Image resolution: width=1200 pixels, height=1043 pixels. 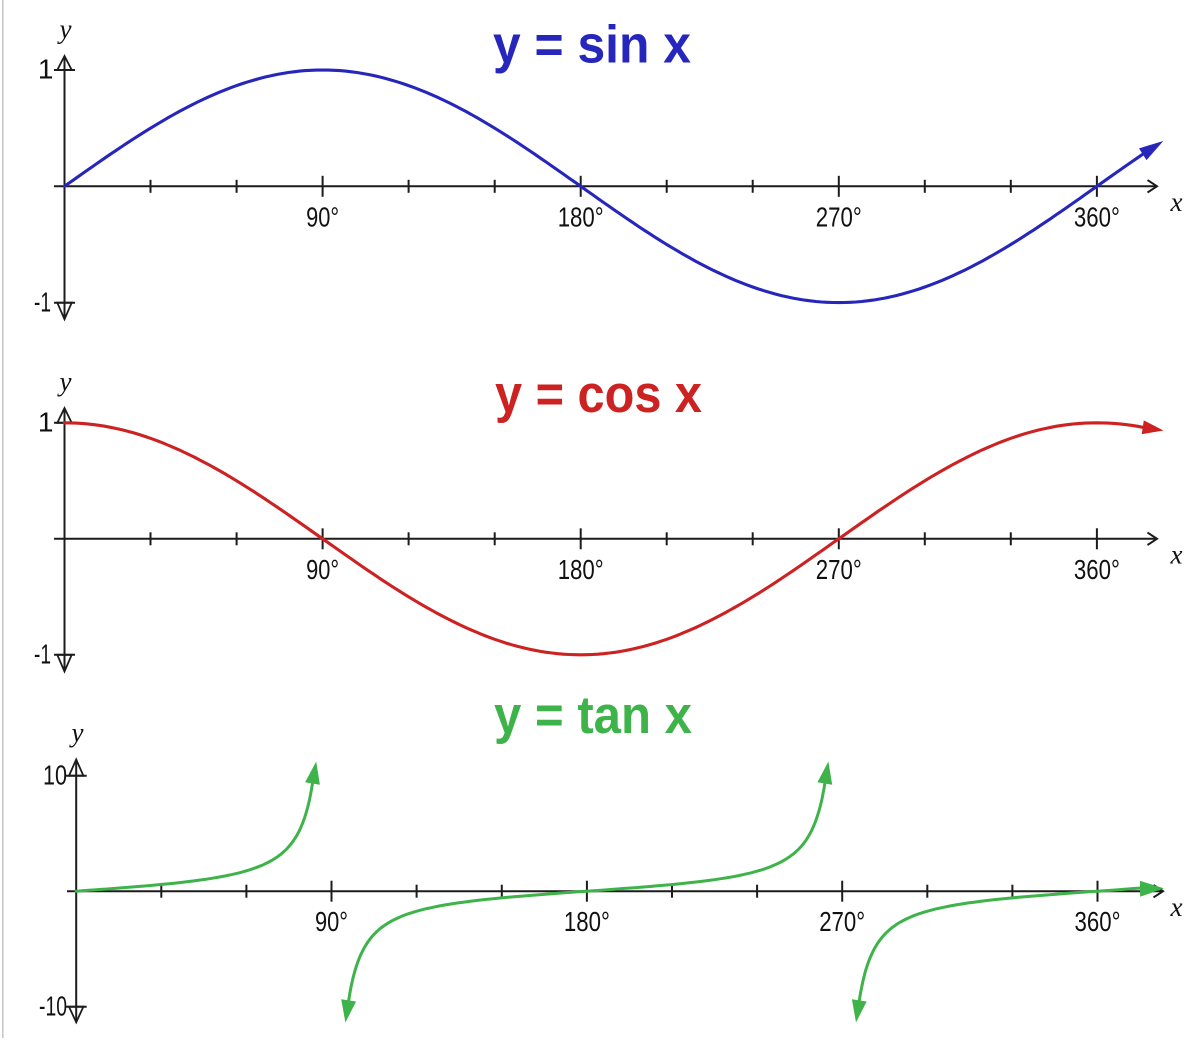 What do you see at coordinates (592, 45) in the screenshot?
I see `svg-text: y = sin x` at bounding box center [592, 45].